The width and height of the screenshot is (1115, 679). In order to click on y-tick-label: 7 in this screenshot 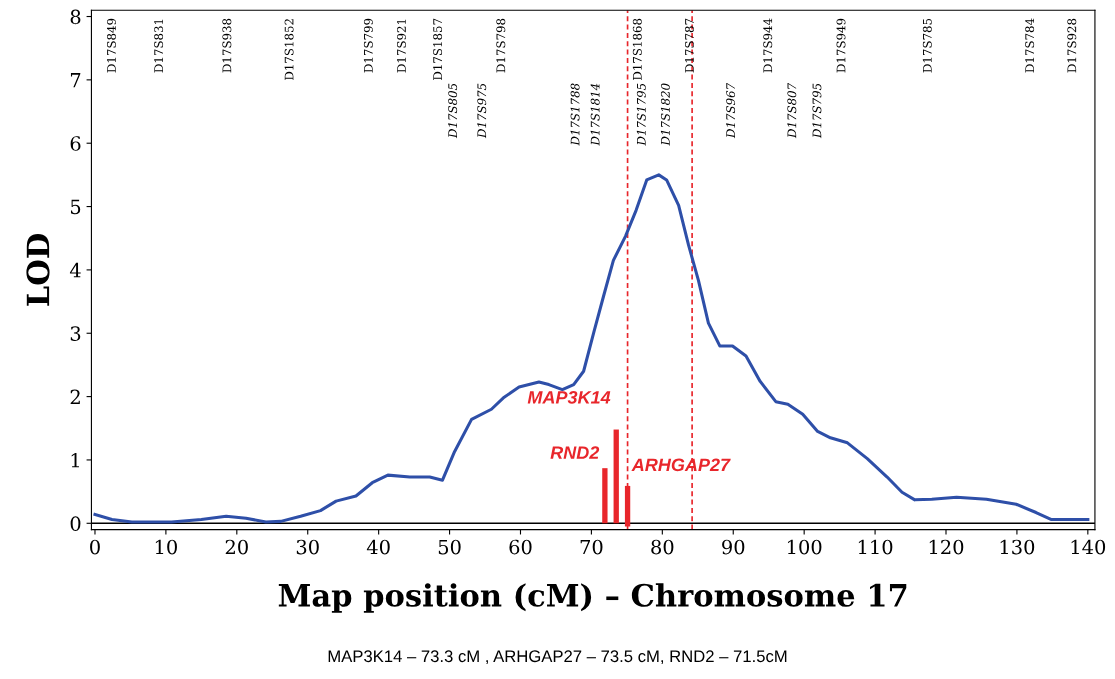, I will do `click(75, 80)`.